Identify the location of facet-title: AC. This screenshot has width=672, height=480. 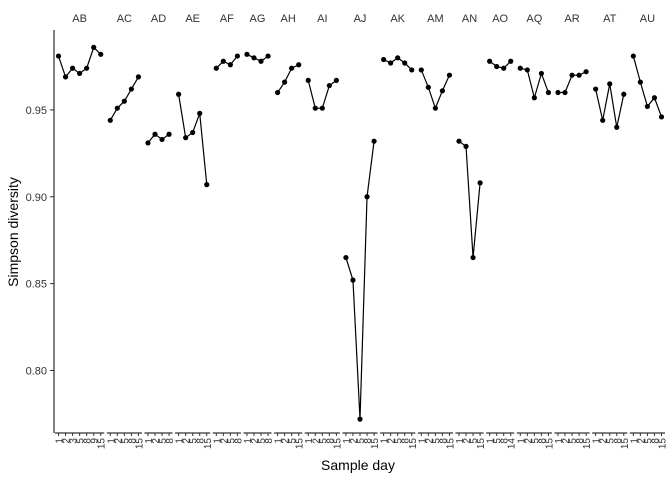
(124, 19).